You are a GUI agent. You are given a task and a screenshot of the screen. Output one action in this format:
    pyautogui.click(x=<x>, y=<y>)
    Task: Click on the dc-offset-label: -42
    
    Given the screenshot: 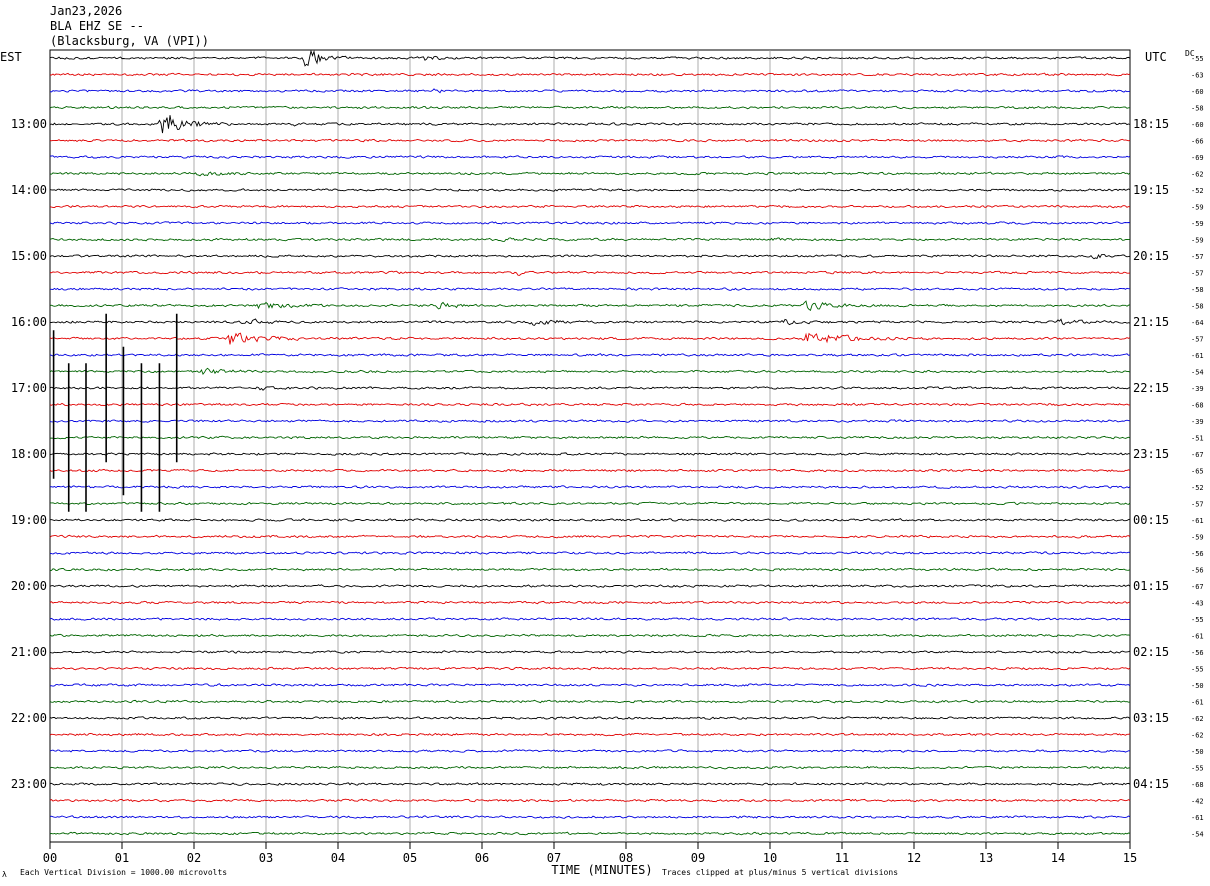 What is the action you would take?
    pyautogui.click(x=1197, y=802)
    